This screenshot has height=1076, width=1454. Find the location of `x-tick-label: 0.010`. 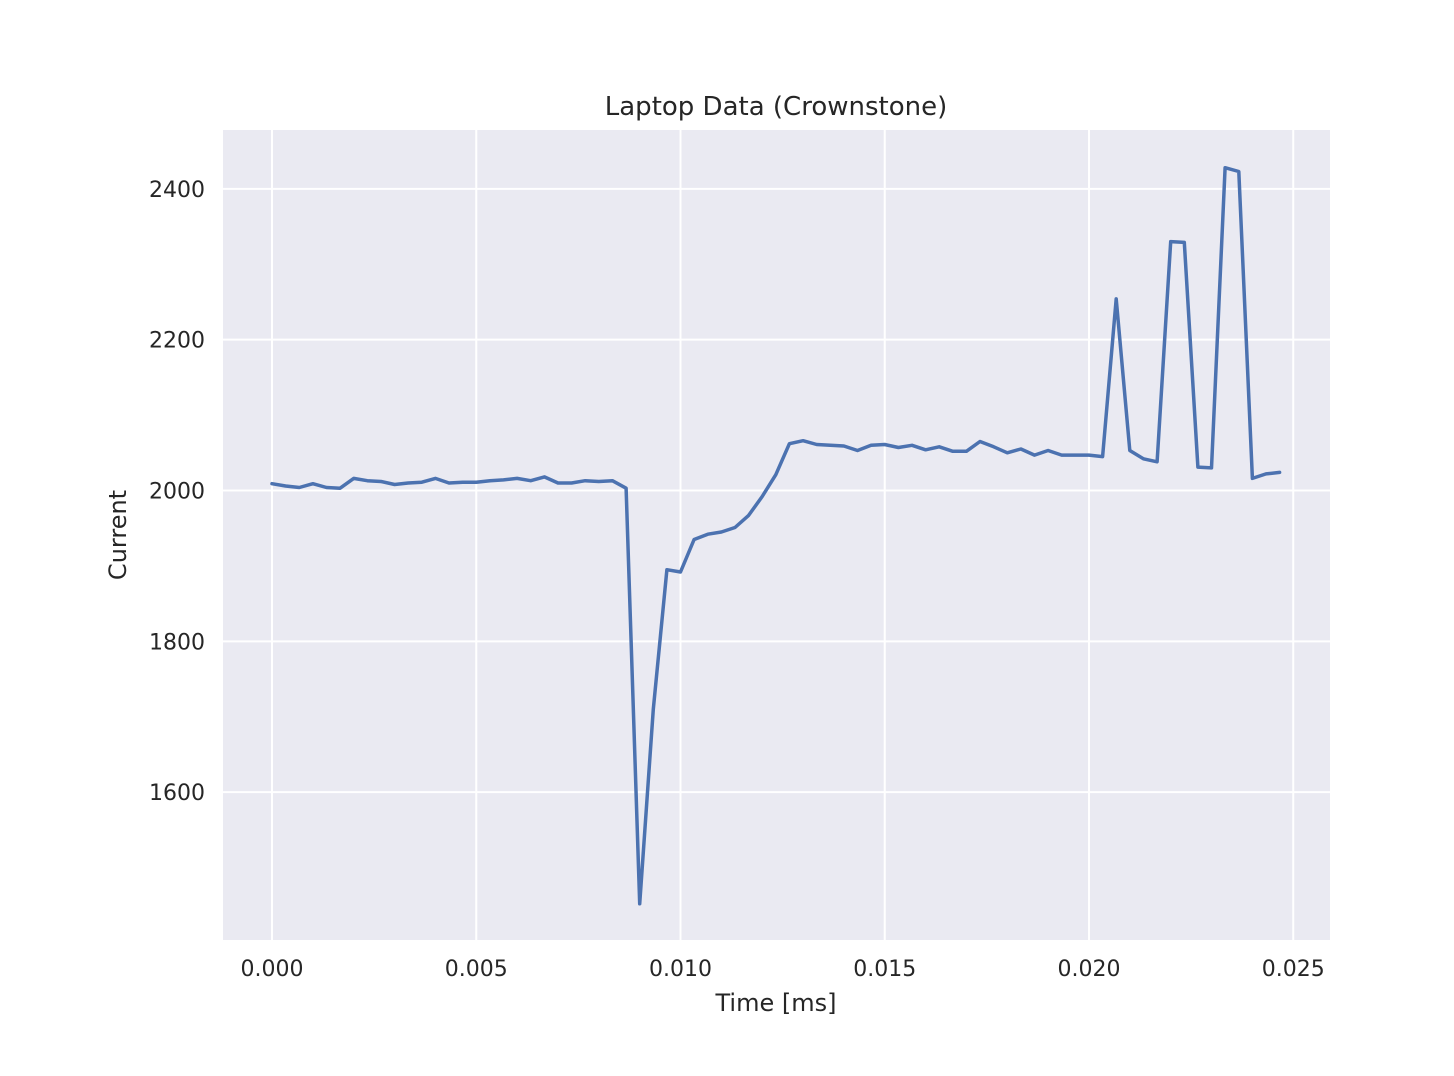

x-tick-label: 0.010 is located at coordinates (680, 969).